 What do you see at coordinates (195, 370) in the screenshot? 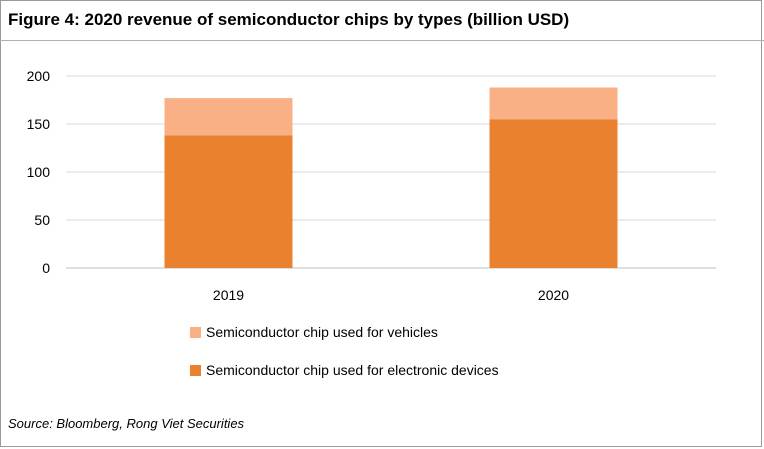
I see `legend-swatch-electronics` at bounding box center [195, 370].